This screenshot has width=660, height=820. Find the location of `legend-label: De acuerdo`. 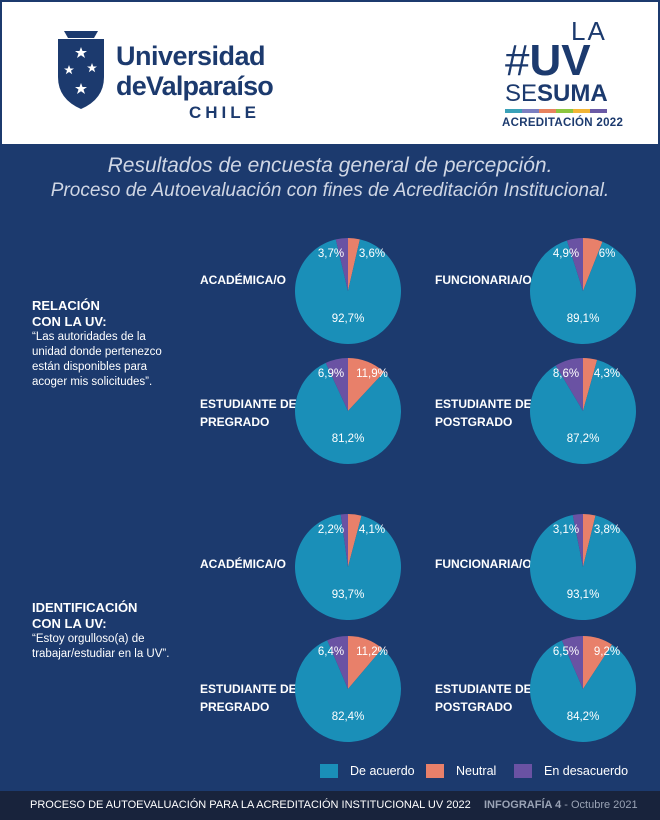

legend-label: De acuerdo is located at coordinates (382, 771).